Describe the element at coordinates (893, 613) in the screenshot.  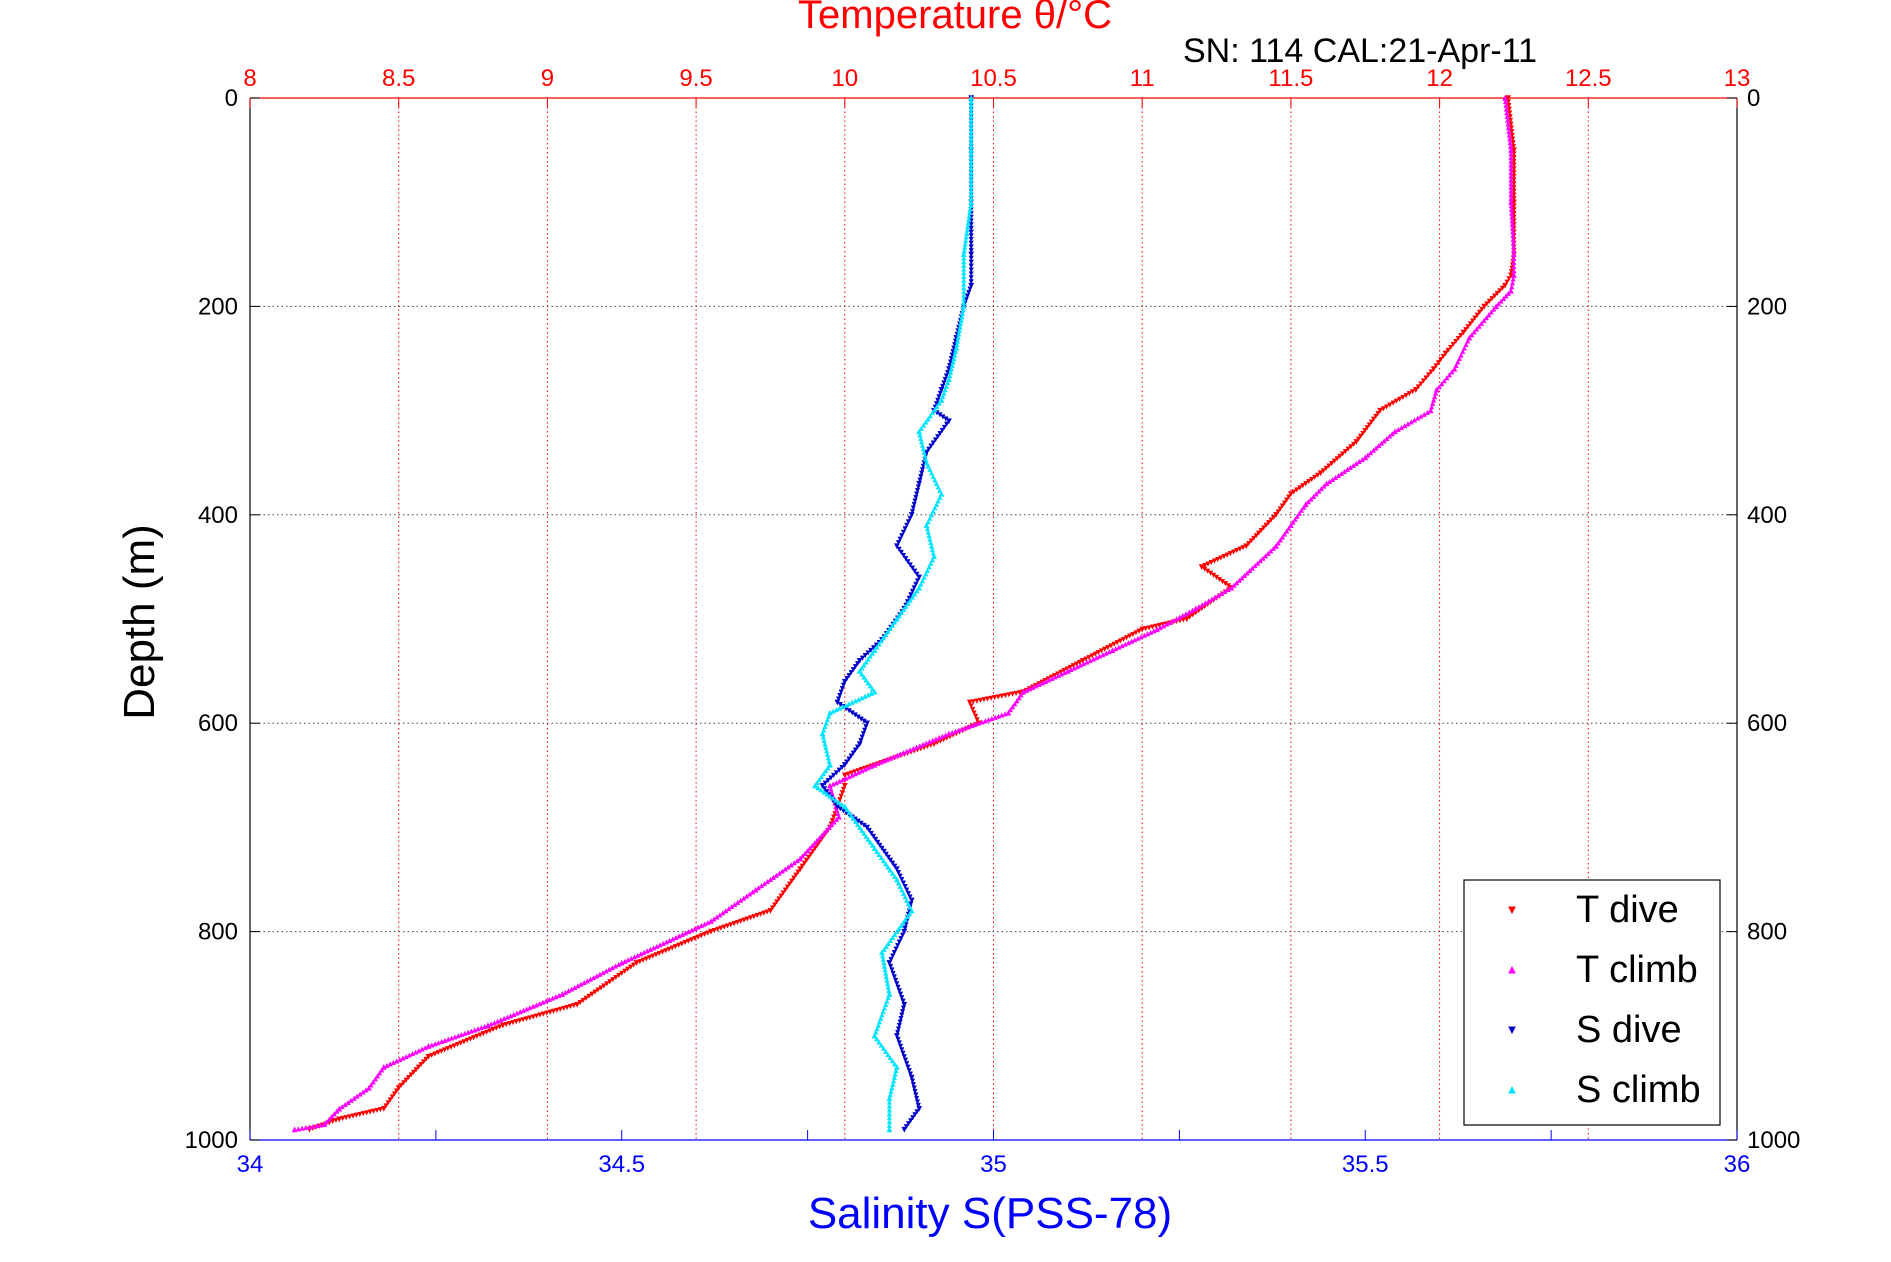
I see `series-s-climb` at that location.